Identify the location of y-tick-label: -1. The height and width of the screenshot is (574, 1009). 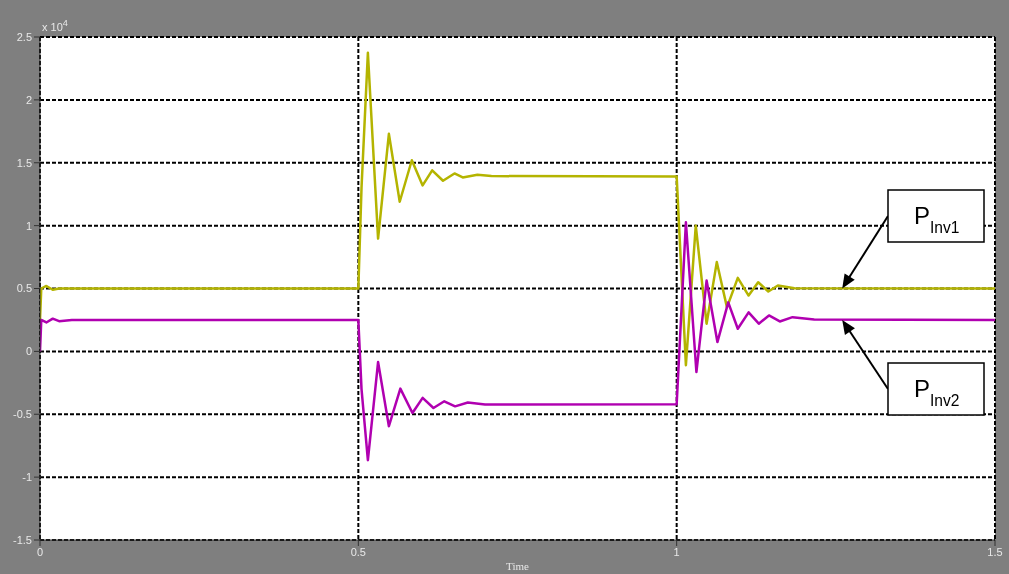
(27, 477).